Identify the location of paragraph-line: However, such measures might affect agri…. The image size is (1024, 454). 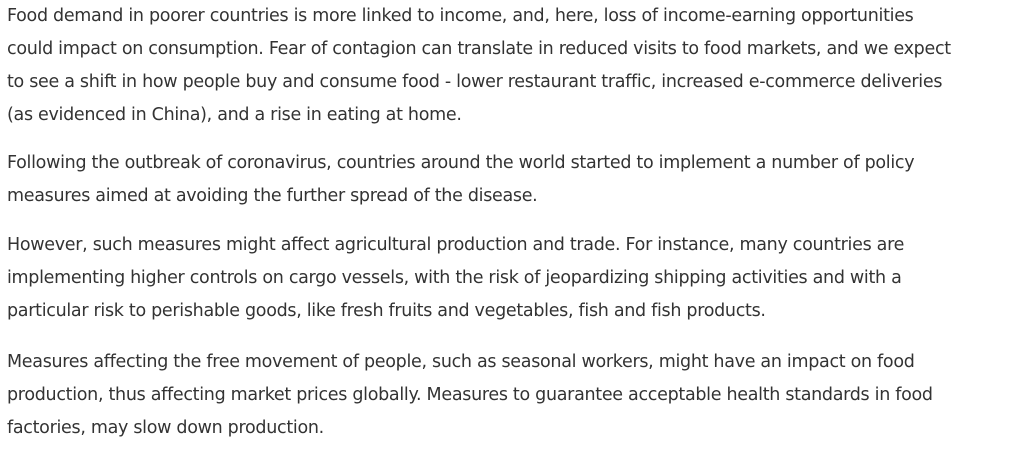
(456, 245).